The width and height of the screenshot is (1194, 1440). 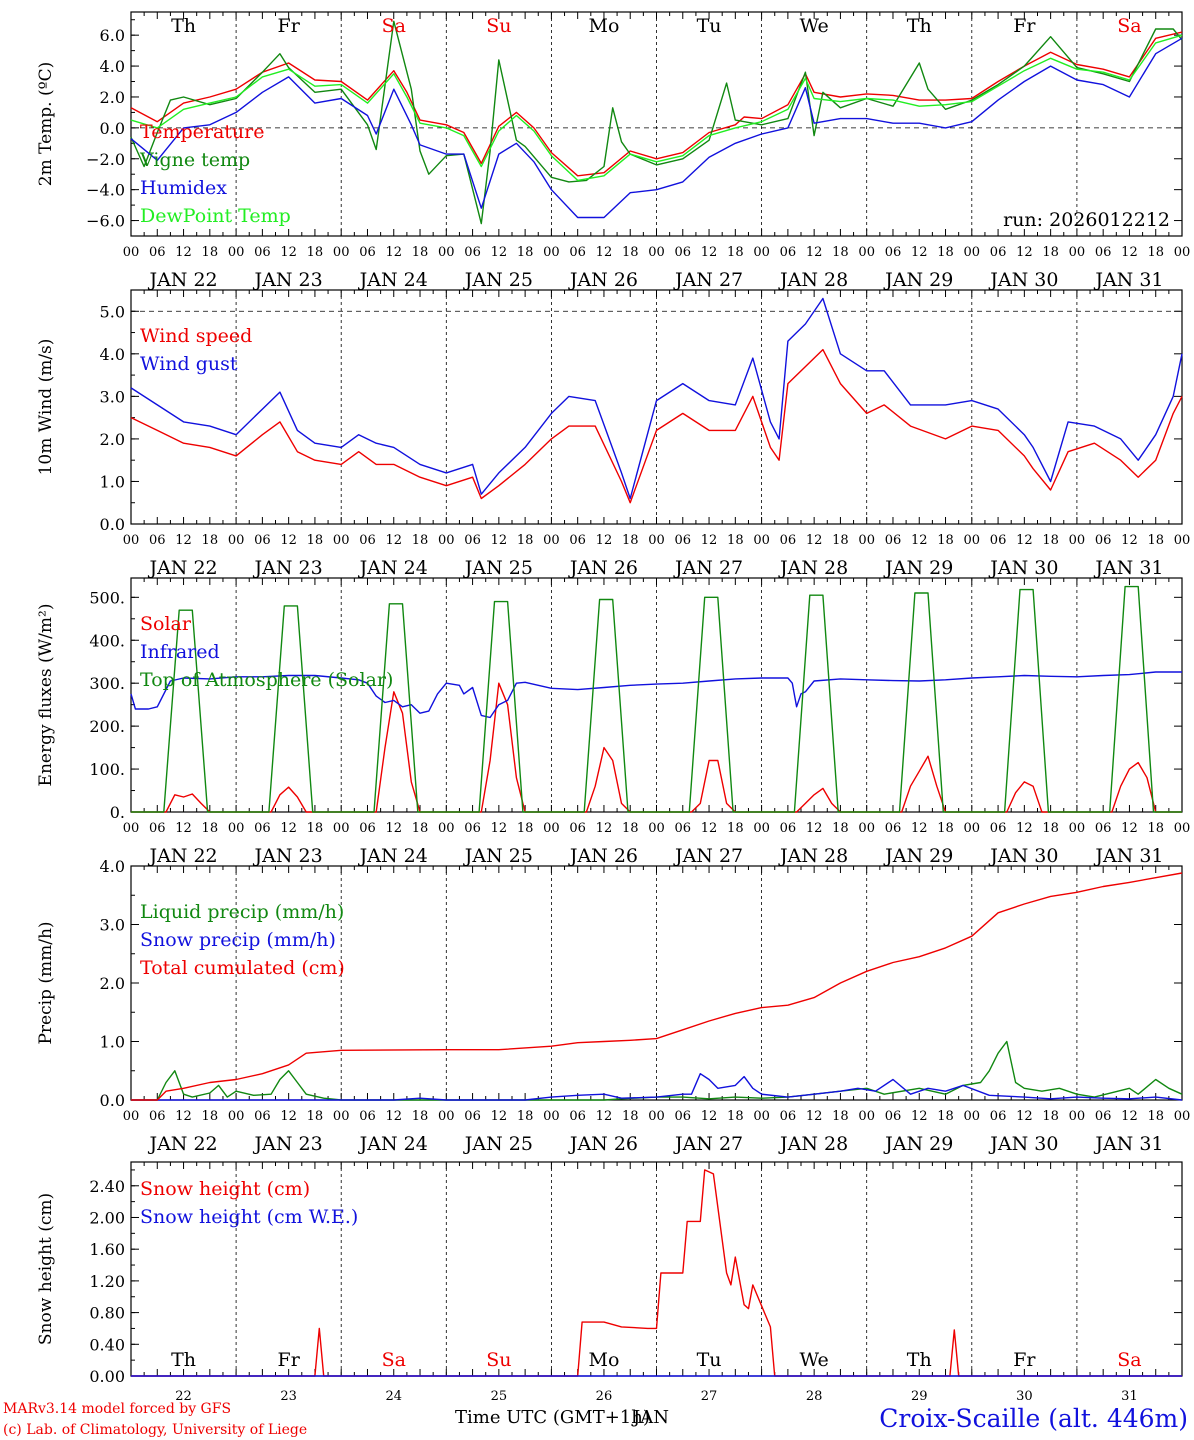 What do you see at coordinates (657, 986) in the screenshot?
I see `precip-series-total-cumulated-cm` at bounding box center [657, 986].